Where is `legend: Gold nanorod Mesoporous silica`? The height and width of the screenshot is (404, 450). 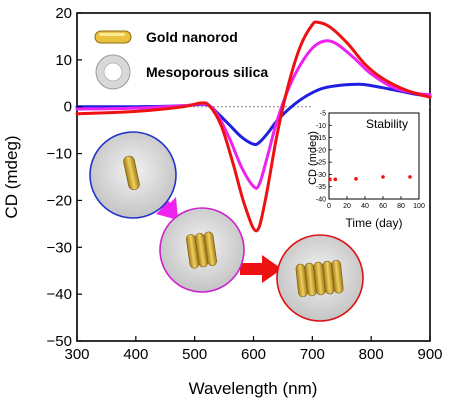
legend: Gold nanorod Mesoporous silica is located at coordinates (181, 59).